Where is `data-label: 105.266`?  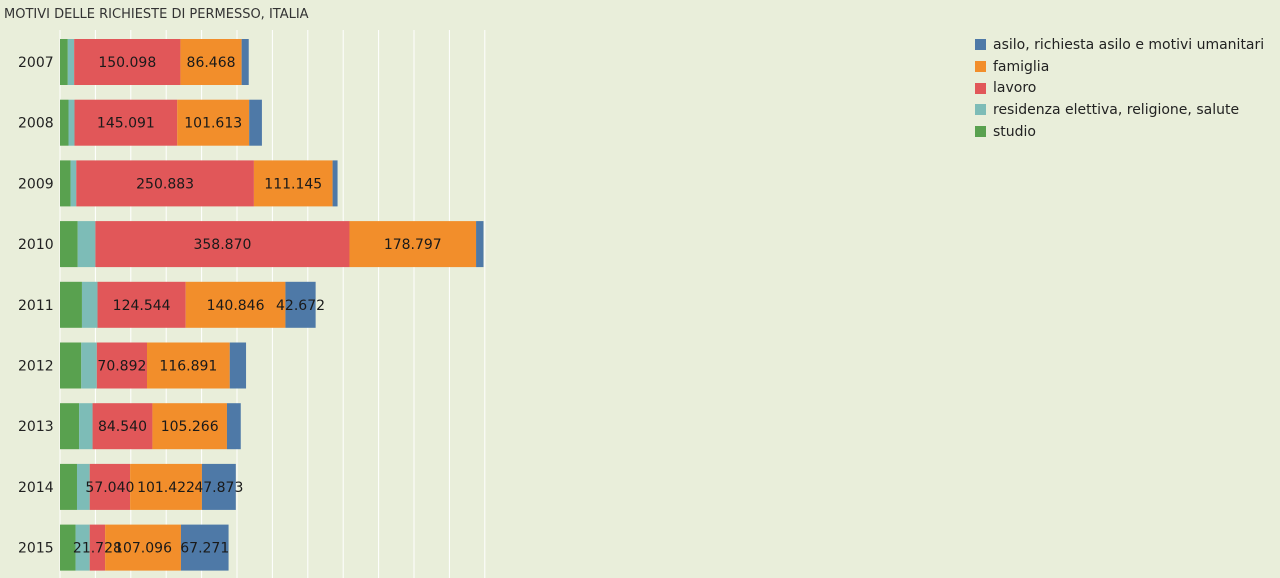
data-label: 105.266 is located at coordinates (190, 427).